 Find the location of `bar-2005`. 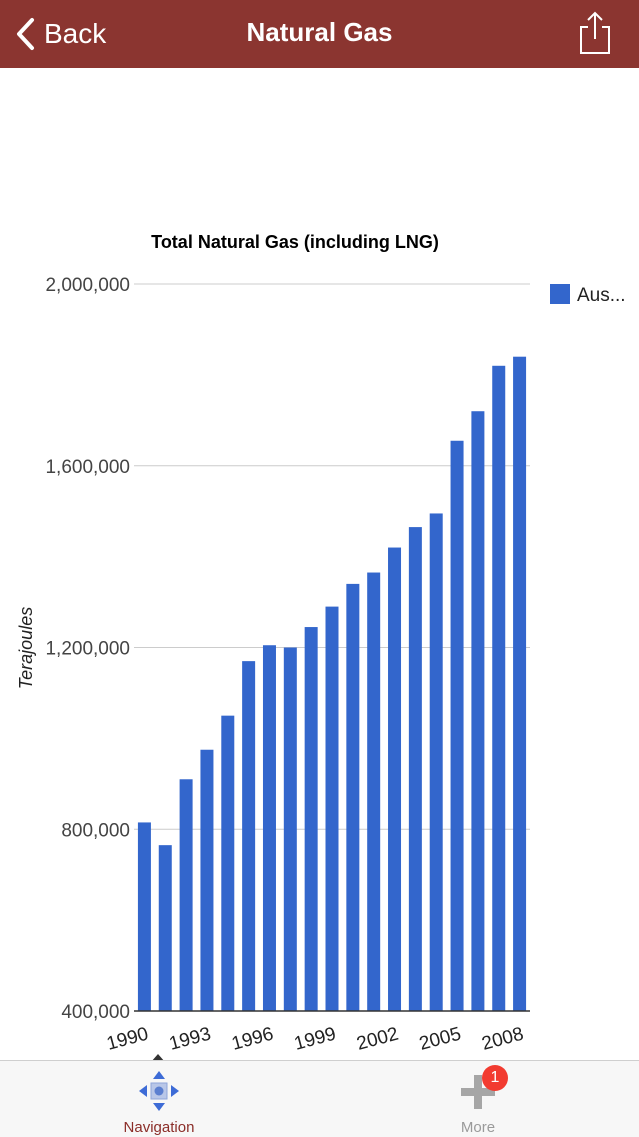

bar-2005 is located at coordinates (457, 725).